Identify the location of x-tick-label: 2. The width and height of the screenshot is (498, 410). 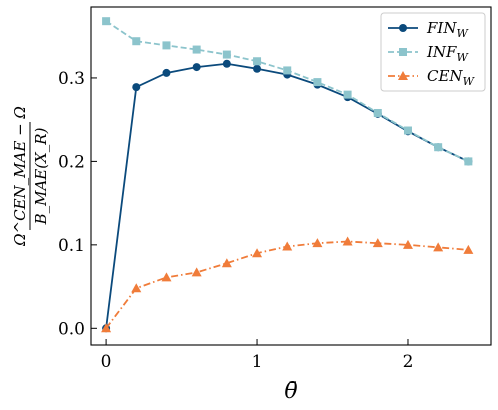
(408, 362).